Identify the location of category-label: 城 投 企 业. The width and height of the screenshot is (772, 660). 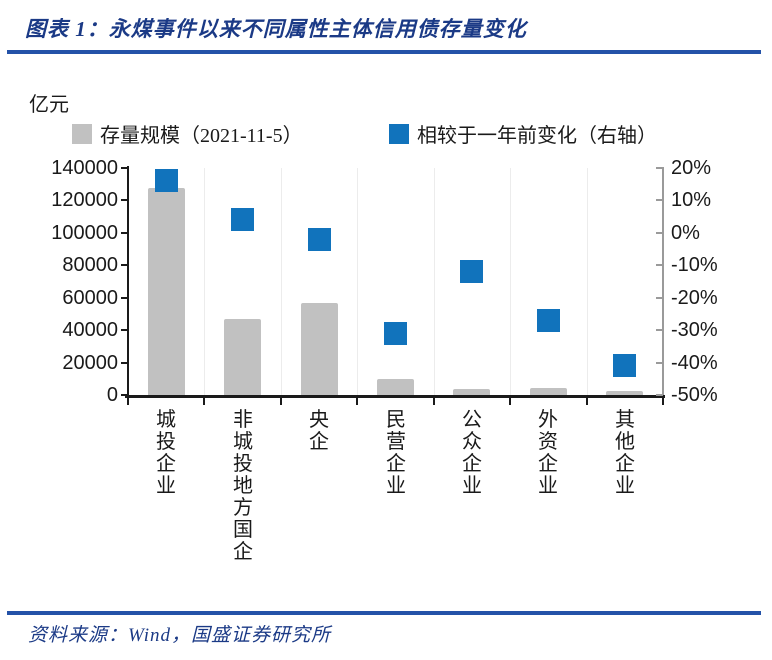
(166, 453).